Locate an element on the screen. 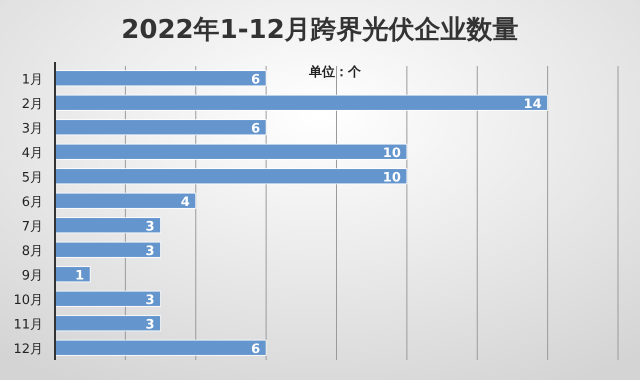  annotation: 单位：个 is located at coordinates (335, 72).